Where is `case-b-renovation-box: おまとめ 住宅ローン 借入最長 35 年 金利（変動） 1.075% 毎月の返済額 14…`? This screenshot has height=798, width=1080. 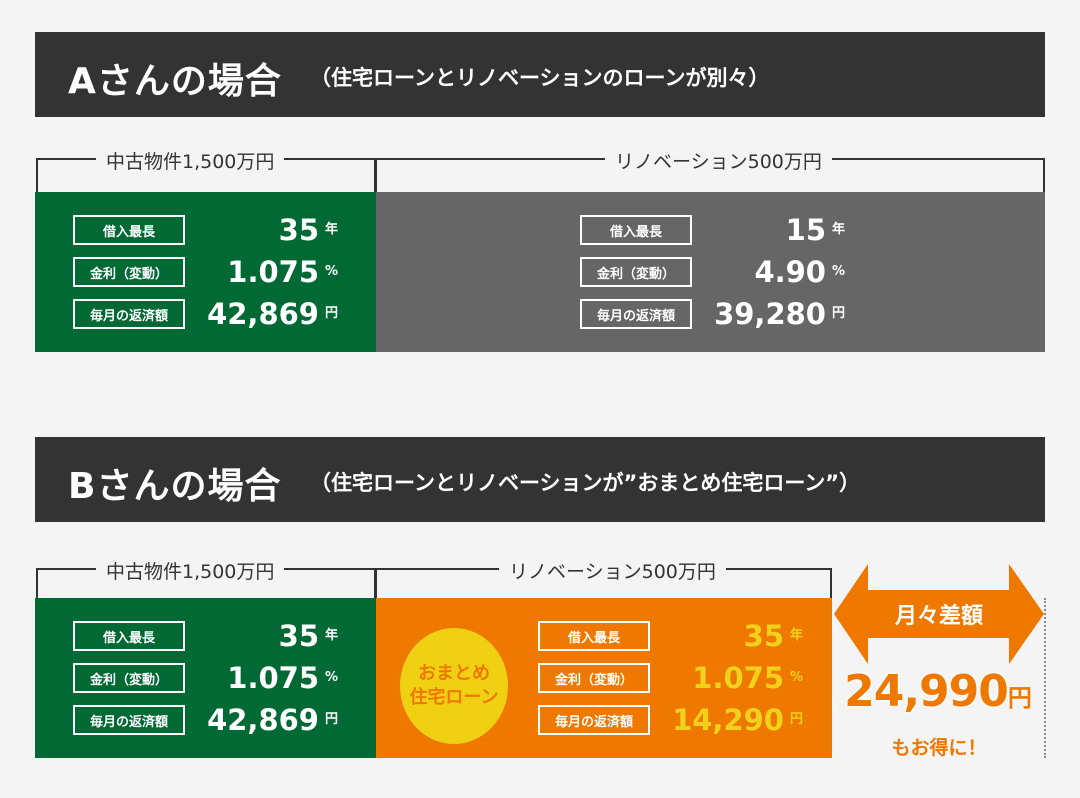 case-b-renovation-box: おまとめ 住宅ローン 借入最長 35 年 金利（変動） 1.075% 毎月の返済額 14… is located at coordinates (604, 678).